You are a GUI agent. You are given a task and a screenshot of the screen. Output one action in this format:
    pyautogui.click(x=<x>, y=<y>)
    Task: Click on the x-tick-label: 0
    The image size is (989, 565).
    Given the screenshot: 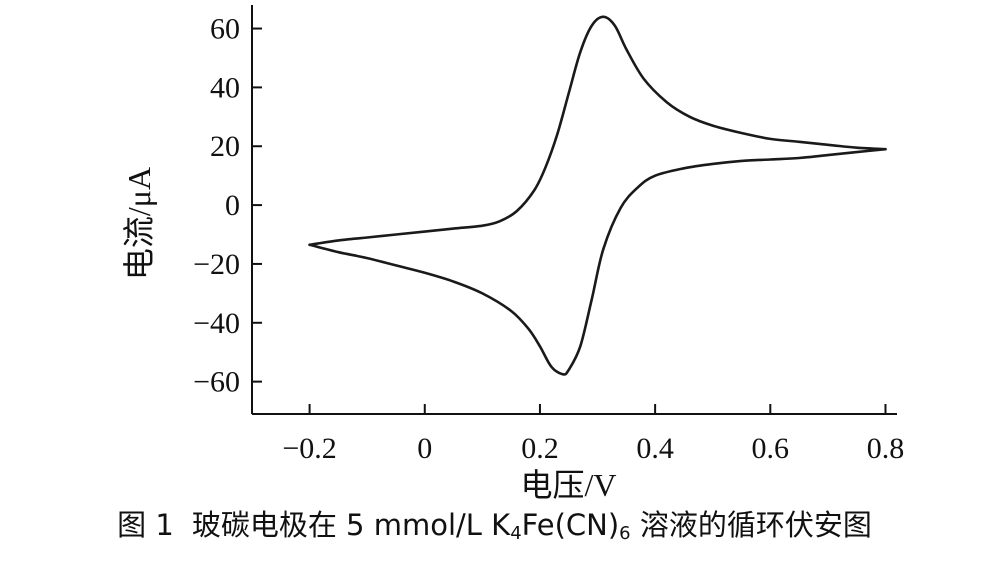 What is the action you would take?
    pyautogui.click(x=424, y=448)
    